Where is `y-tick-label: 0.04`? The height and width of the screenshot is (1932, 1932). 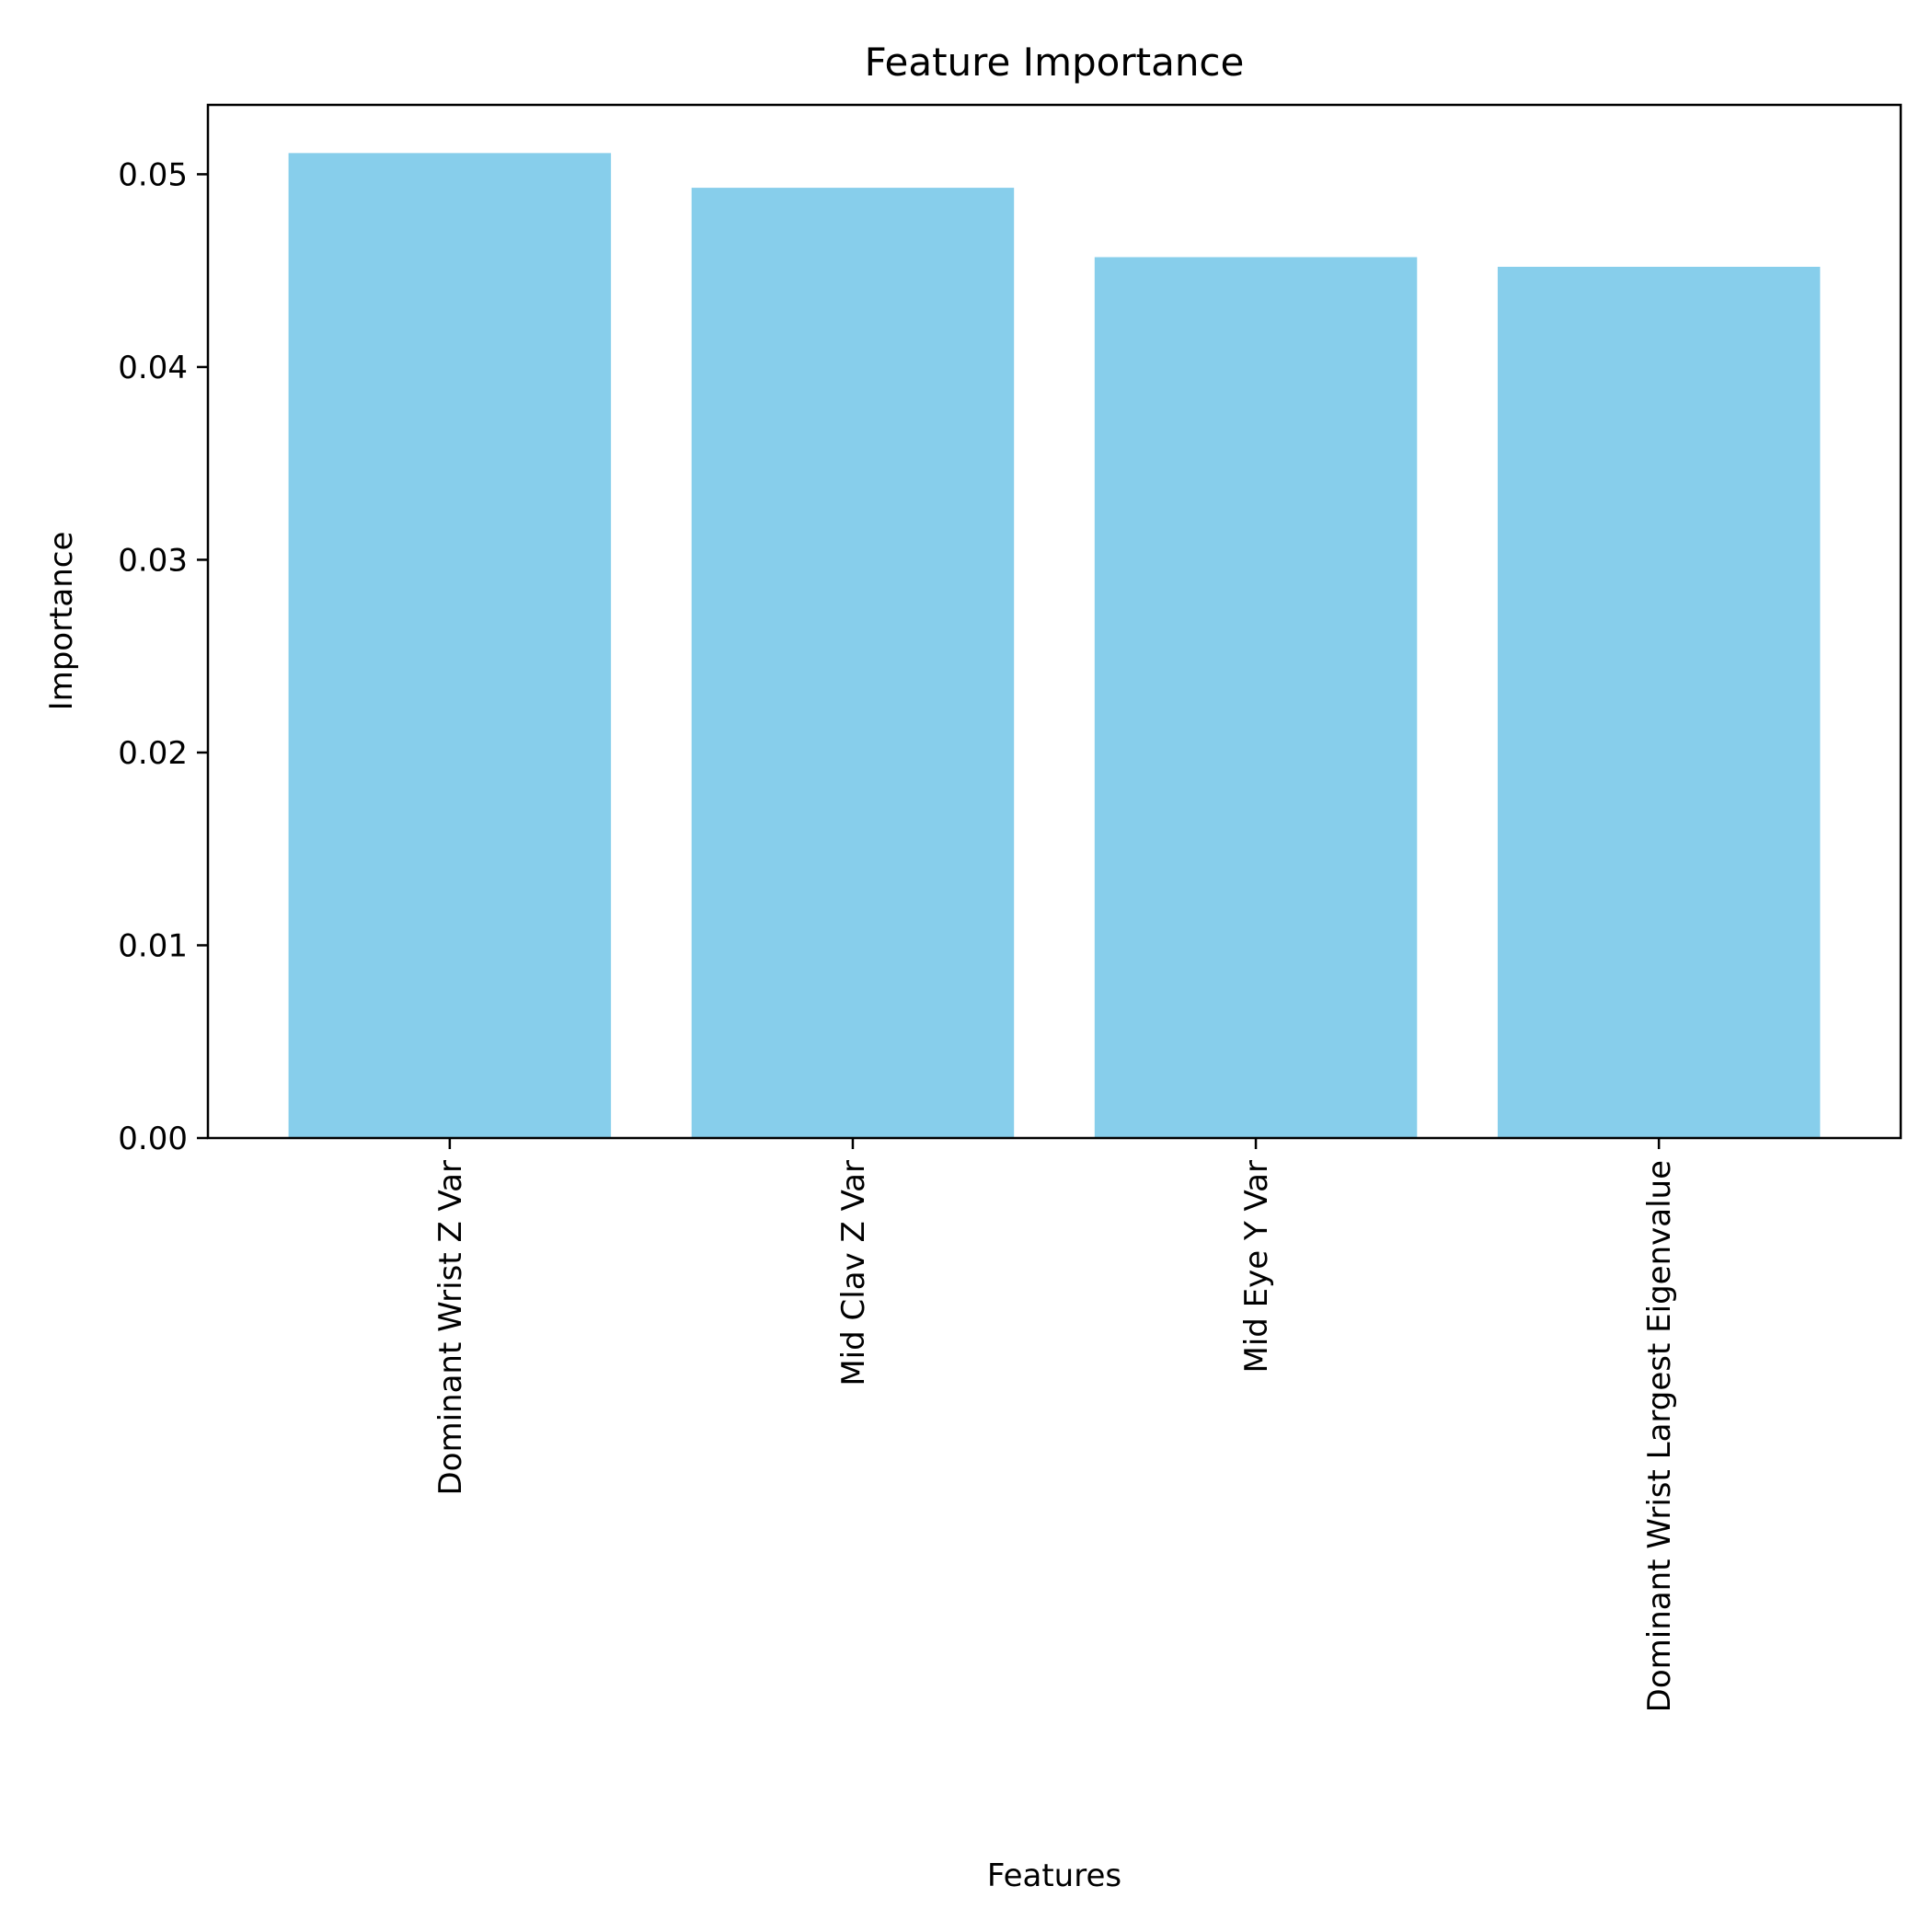
y-tick-label: 0.04 is located at coordinates (153, 368).